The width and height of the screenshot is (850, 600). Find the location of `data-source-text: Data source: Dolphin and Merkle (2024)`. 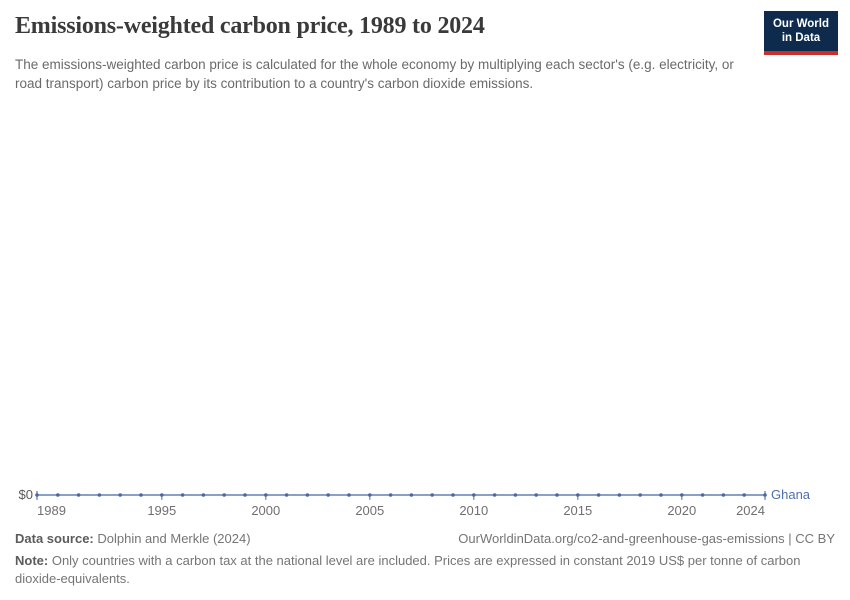

data-source-text: Data source: Dolphin and Merkle (2024) is located at coordinates (133, 538).